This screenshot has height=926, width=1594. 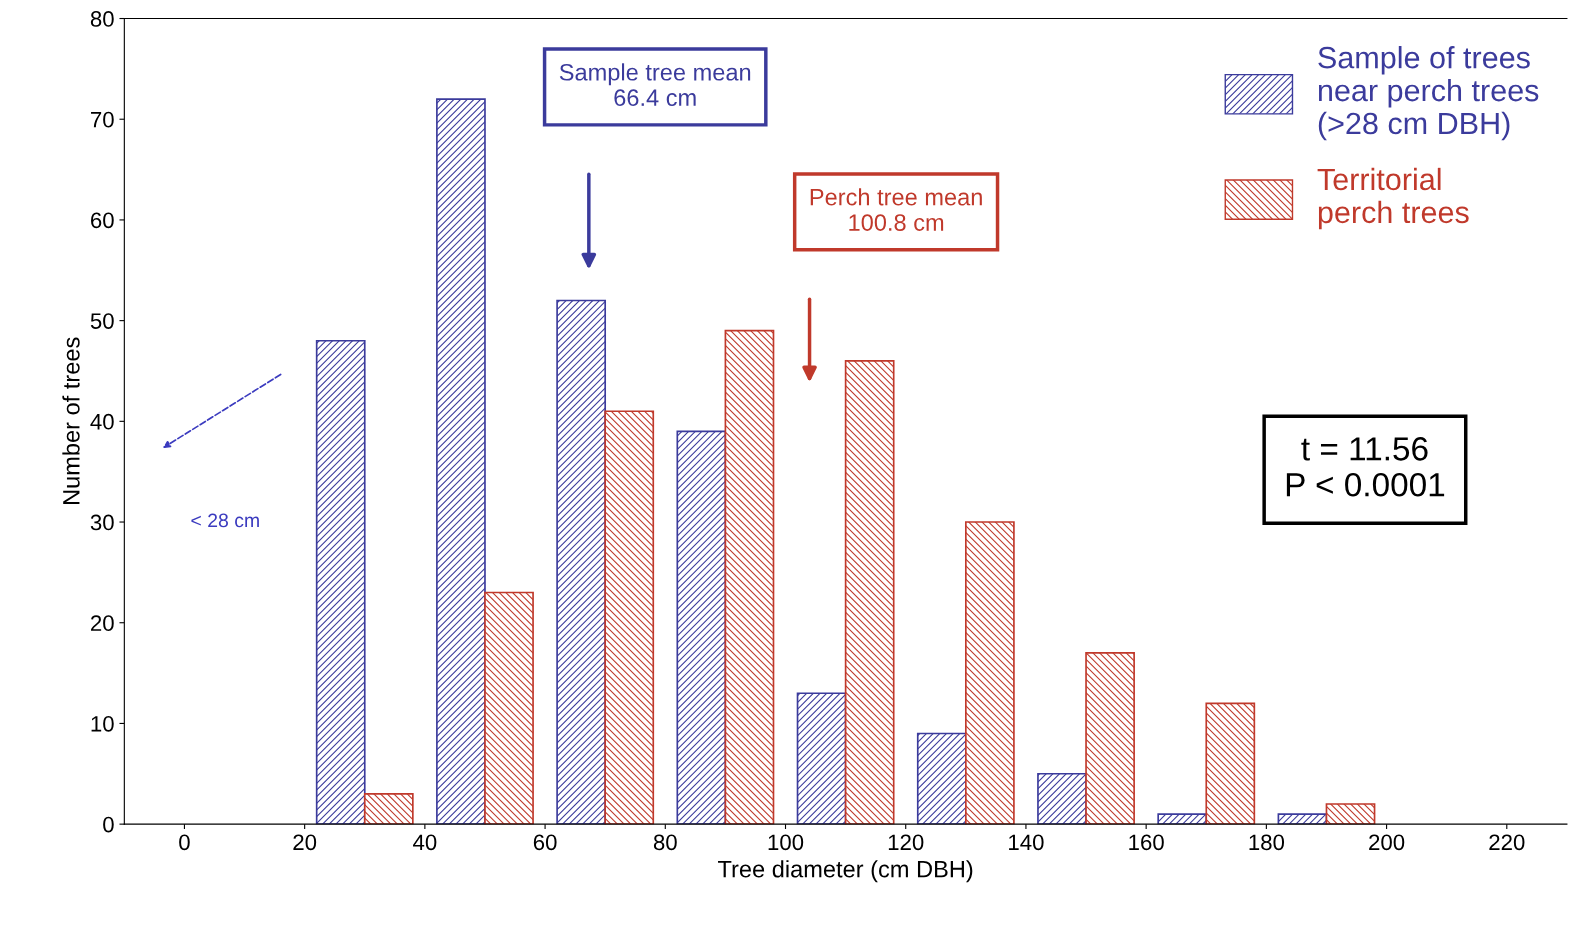 I want to click on x-tick-label: 200, so click(x=1387, y=842).